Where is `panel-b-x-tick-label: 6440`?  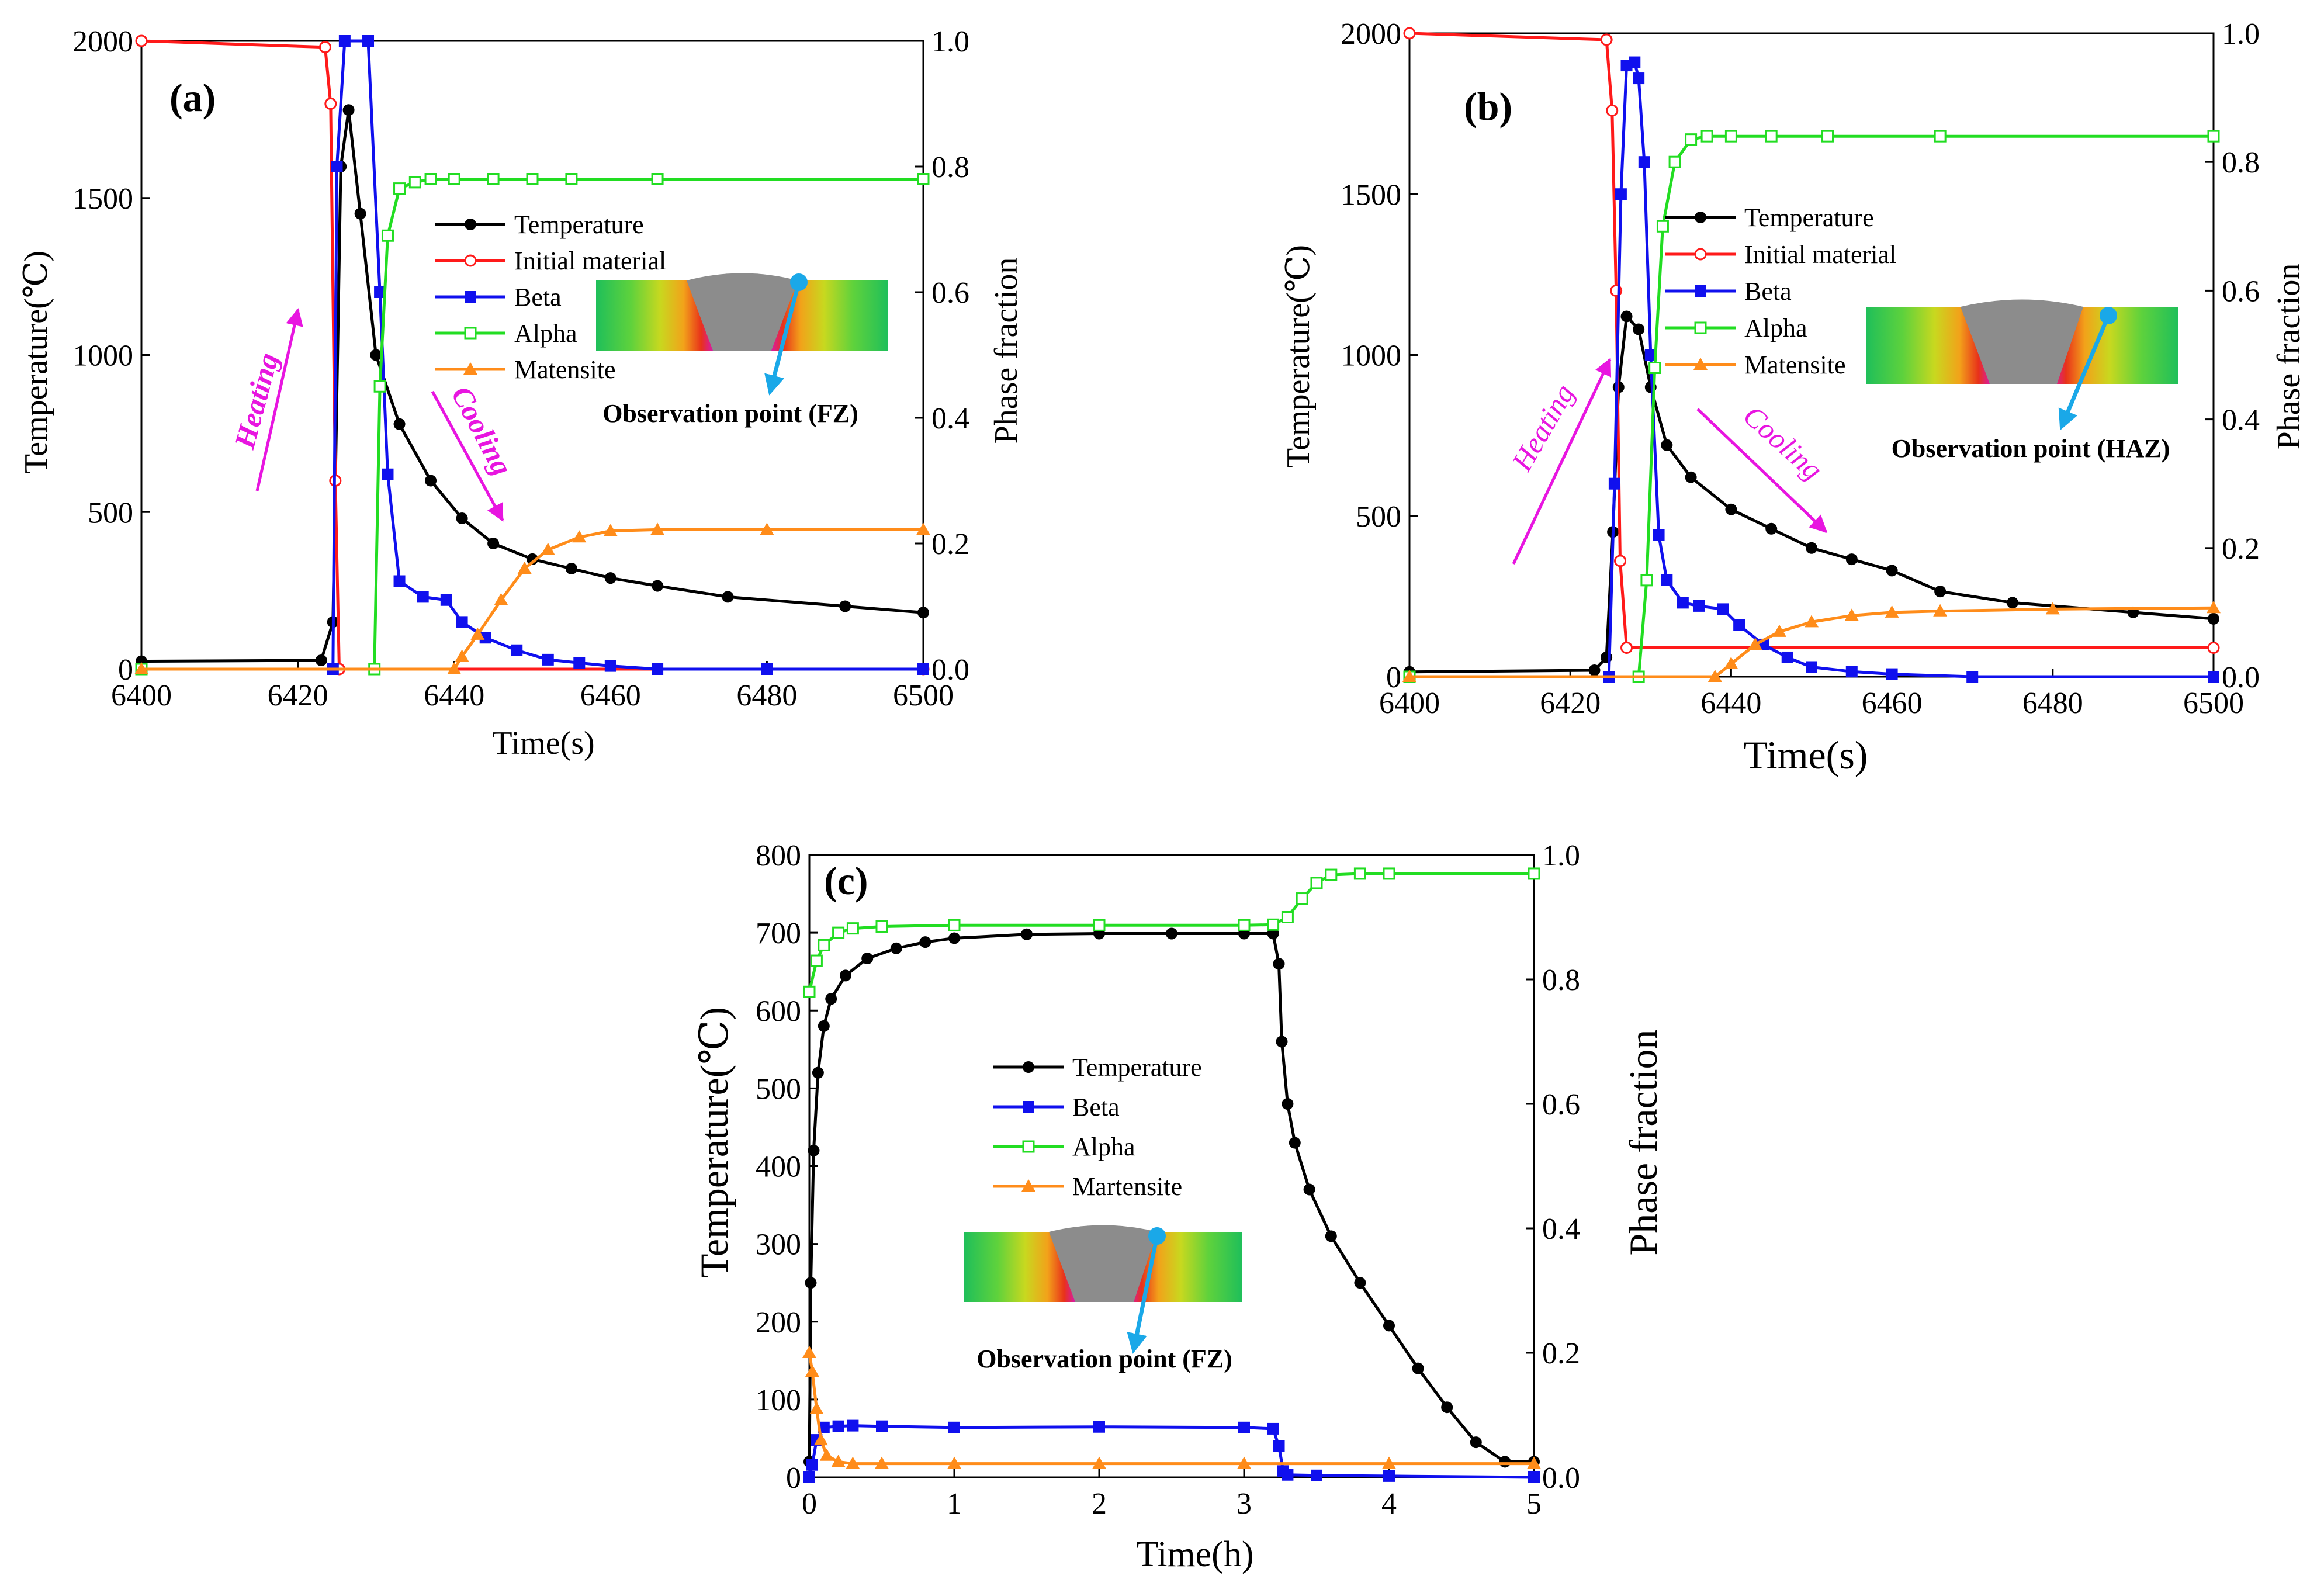
panel-b-x-tick-label: 6440 is located at coordinates (1730, 704).